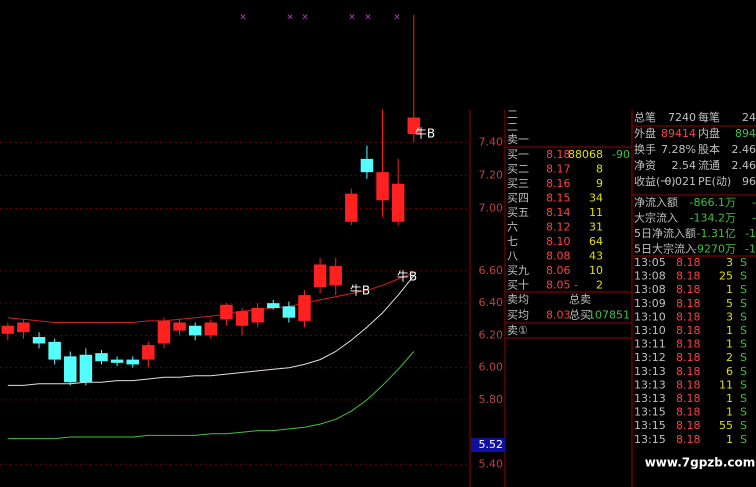 This screenshot has width=756, height=487. Describe the element at coordinates (750, 249) in the screenshot. I see `flow-value: -1` at that location.